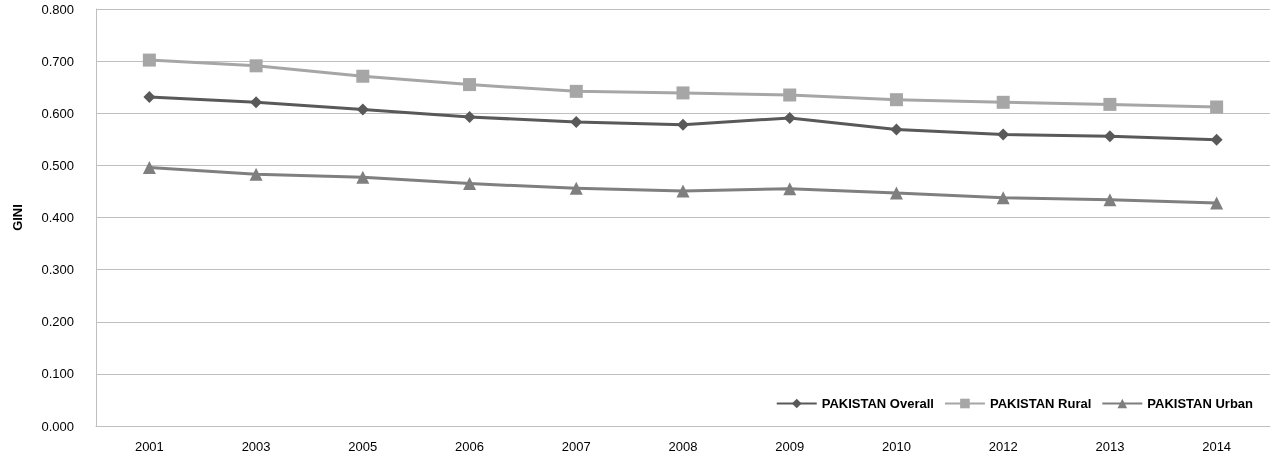  What do you see at coordinates (470, 446) in the screenshot?
I see `x-tick-label: 2006` at bounding box center [470, 446].